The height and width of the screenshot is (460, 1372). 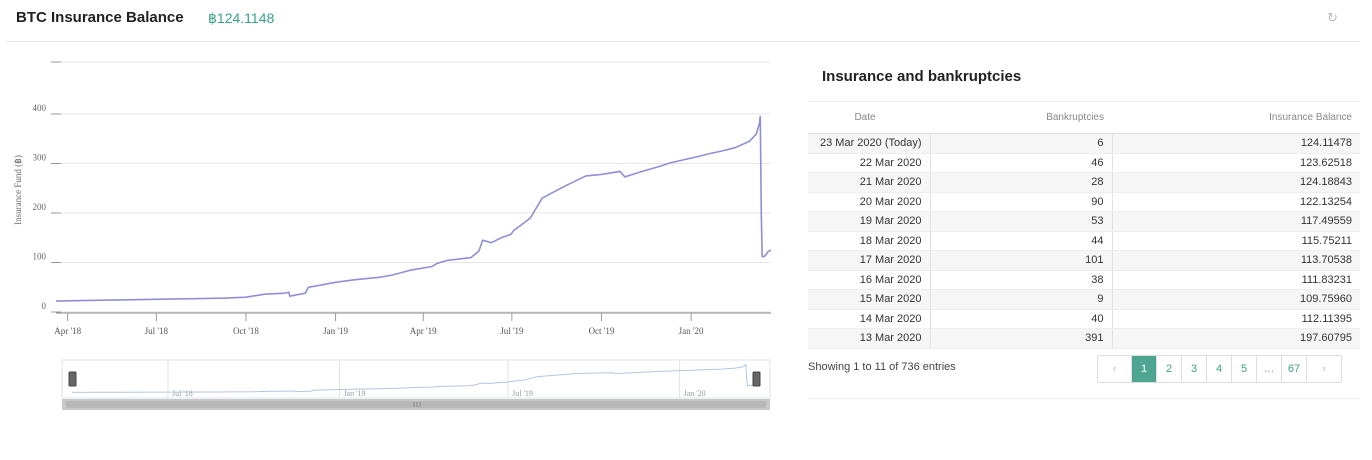 What do you see at coordinates (1021, 163) in the screenshot?
I see `cell-bankruptcies: 46` at bounding box center [1021, 163].